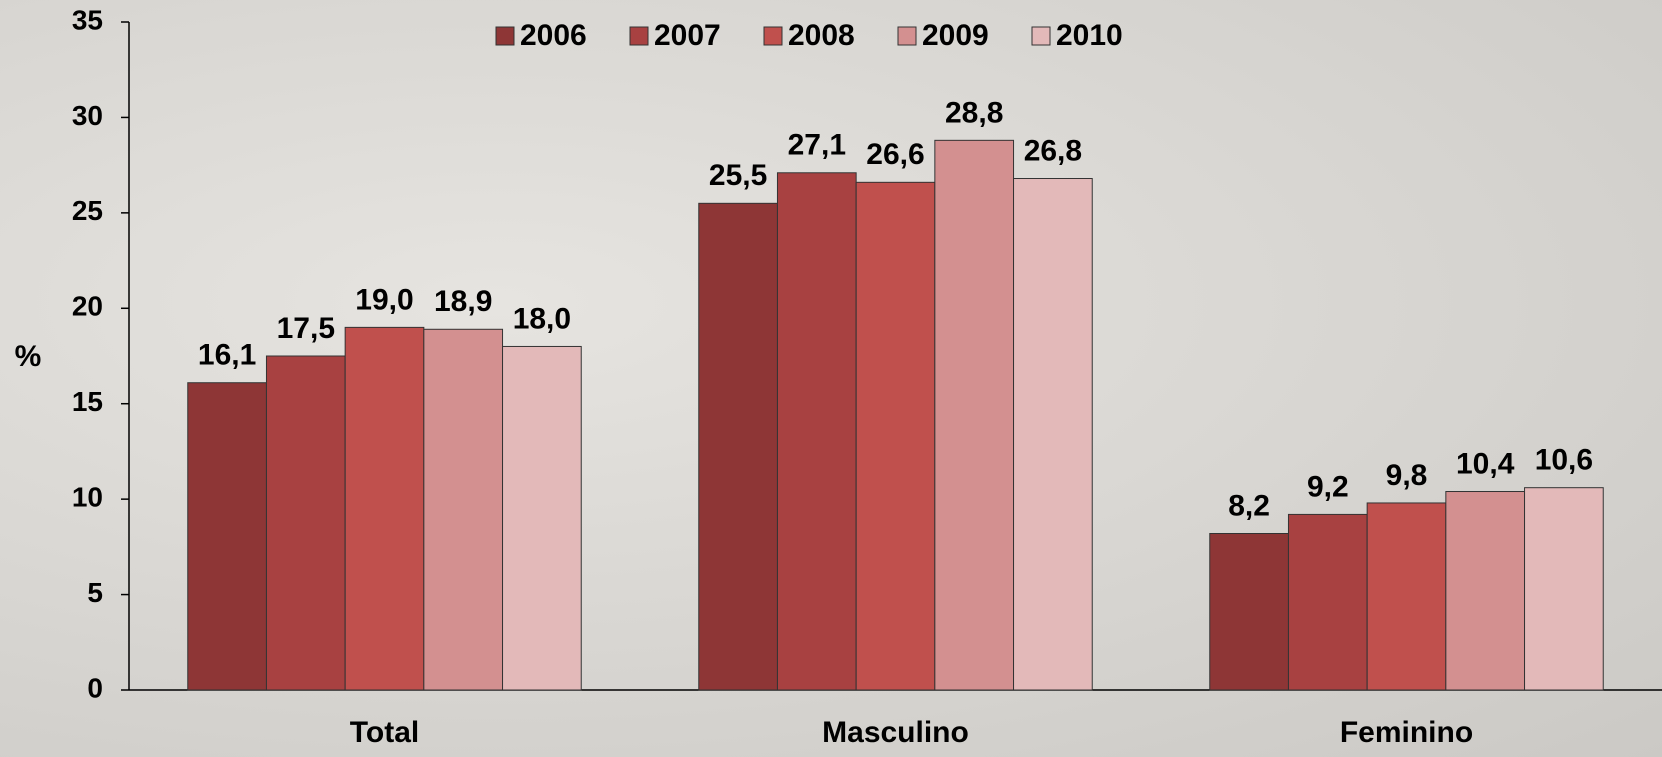  I want to click on data-label: 9,8, so click(1407, 475).